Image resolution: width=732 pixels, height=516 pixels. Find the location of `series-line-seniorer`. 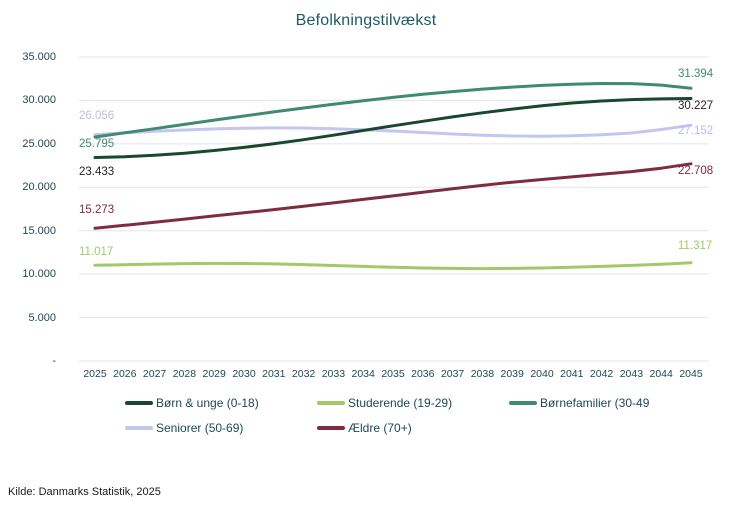

series-line-seniorer is located at coordinates (393, 130).